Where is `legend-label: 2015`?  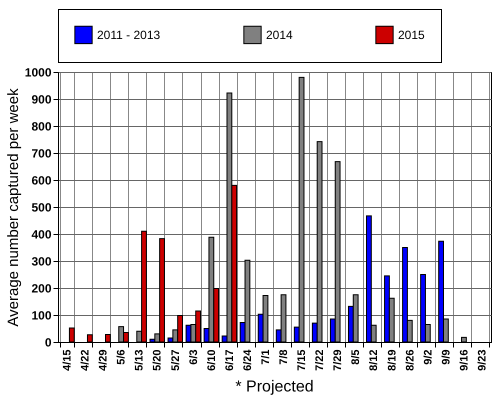
legend-label: 2015 is located at coordinates (412, 35).